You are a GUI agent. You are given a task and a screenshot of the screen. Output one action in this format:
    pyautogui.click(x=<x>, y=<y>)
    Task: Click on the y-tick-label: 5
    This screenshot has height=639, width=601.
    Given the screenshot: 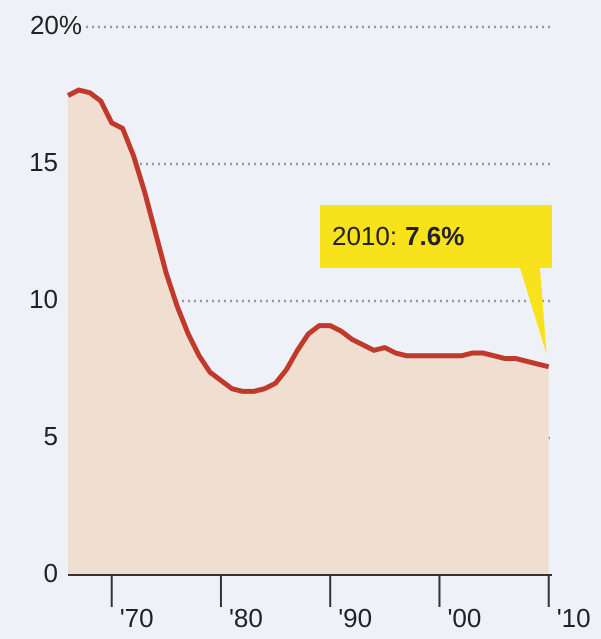 What is the action you would take?
    pyautogui.click(x=51, y=436)
    